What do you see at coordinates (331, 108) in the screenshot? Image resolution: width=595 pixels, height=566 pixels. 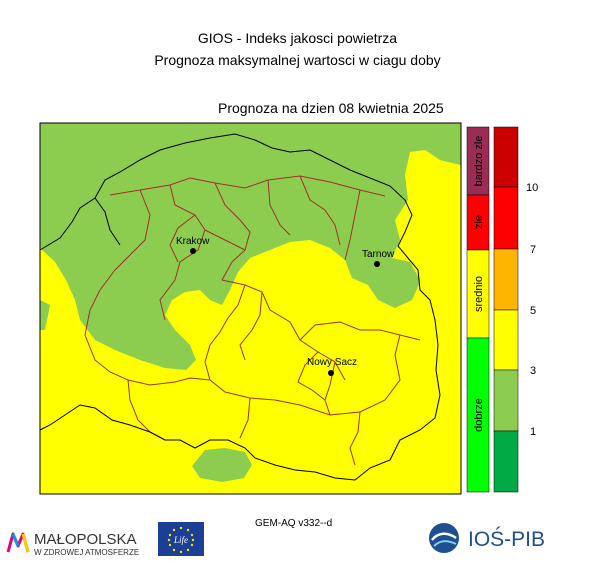 I see `forecast-date: Prognoza na dzien 08 kwietnia 2025` at bounding box center [331, 108].